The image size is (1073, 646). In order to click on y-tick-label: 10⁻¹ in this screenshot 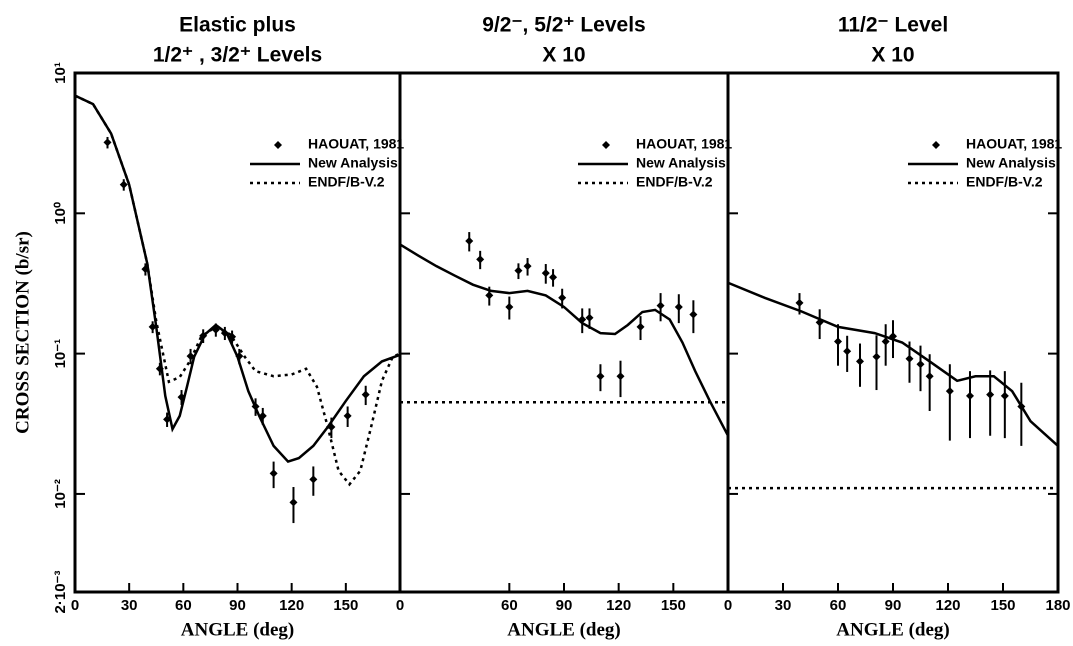, I will do `click(60, 354)`.